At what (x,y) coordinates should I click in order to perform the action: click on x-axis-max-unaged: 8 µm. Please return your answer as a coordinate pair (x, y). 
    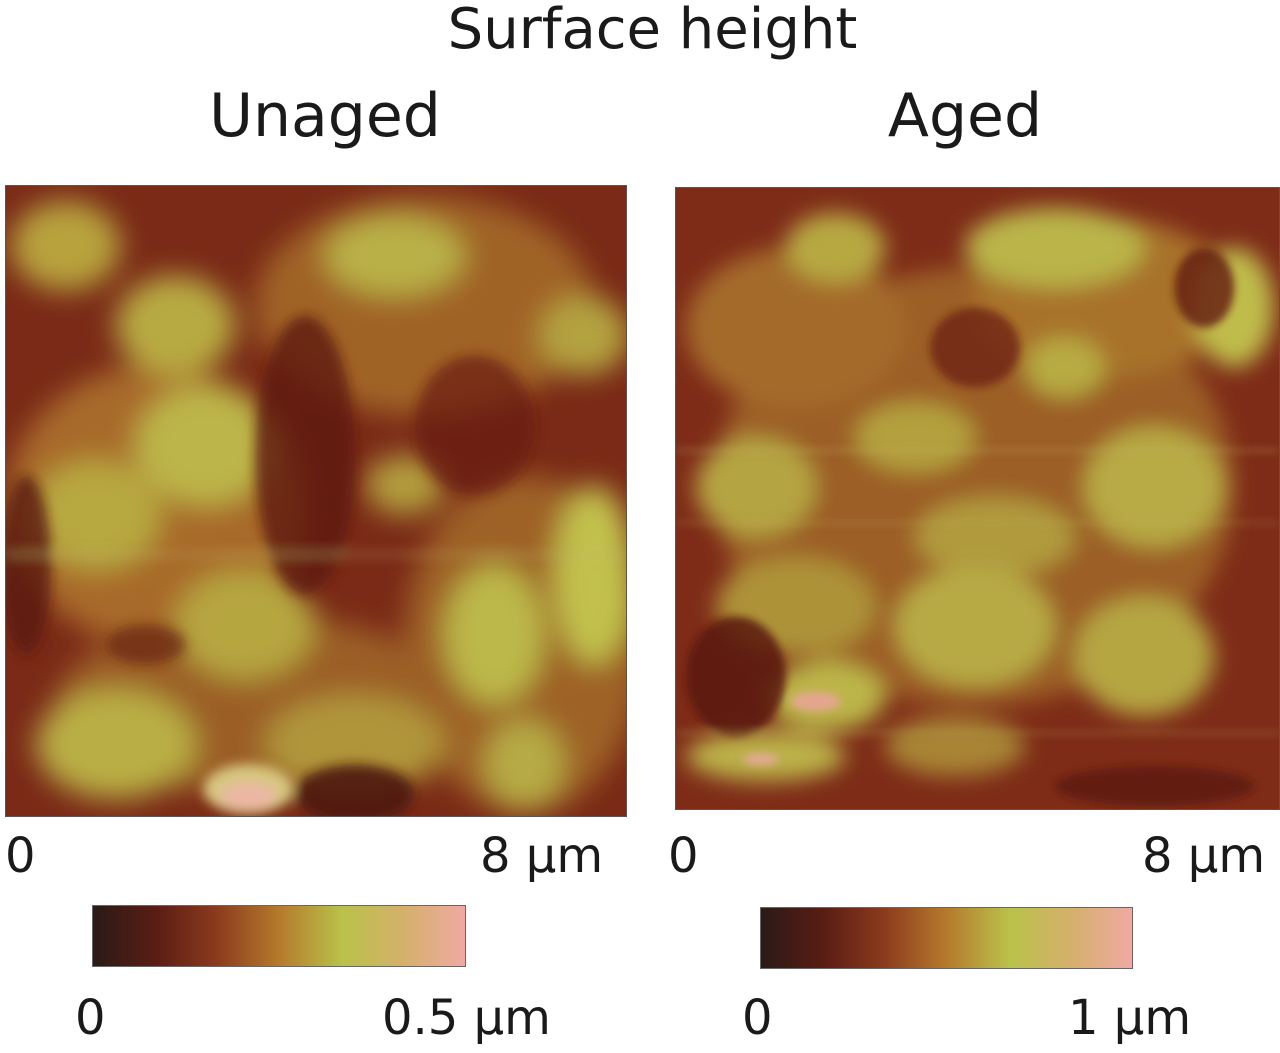
    Looking at the image, I should click on (542, 856).